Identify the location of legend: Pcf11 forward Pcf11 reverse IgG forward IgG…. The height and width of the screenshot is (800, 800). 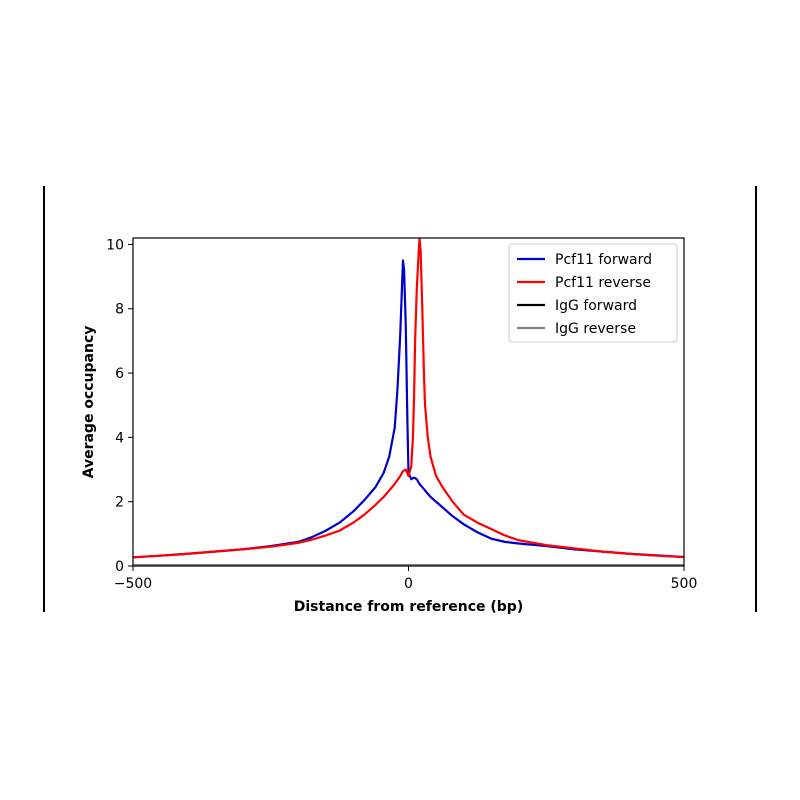
(593, 293).